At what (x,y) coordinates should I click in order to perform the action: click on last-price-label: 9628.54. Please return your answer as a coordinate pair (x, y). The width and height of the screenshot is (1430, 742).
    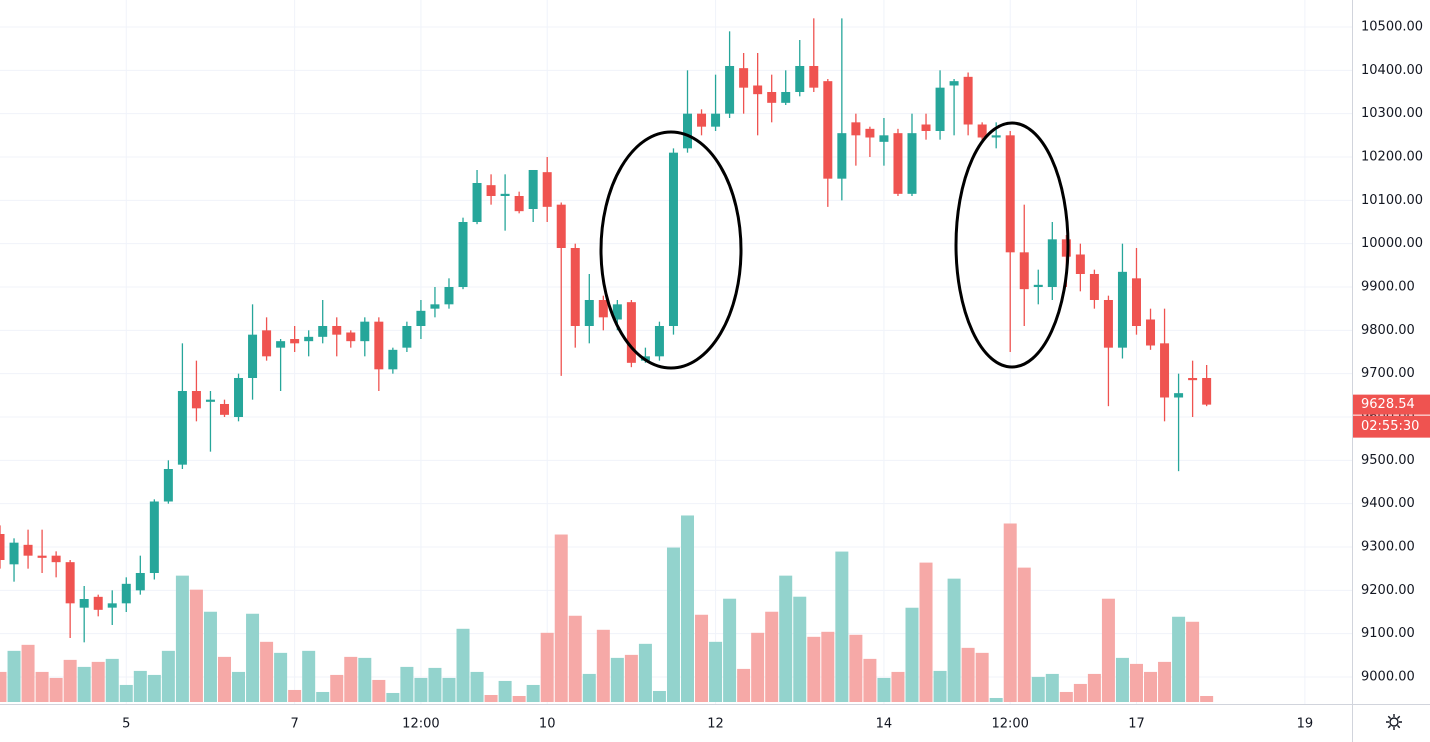
    Looking at the image, I should click on (1388, 404).